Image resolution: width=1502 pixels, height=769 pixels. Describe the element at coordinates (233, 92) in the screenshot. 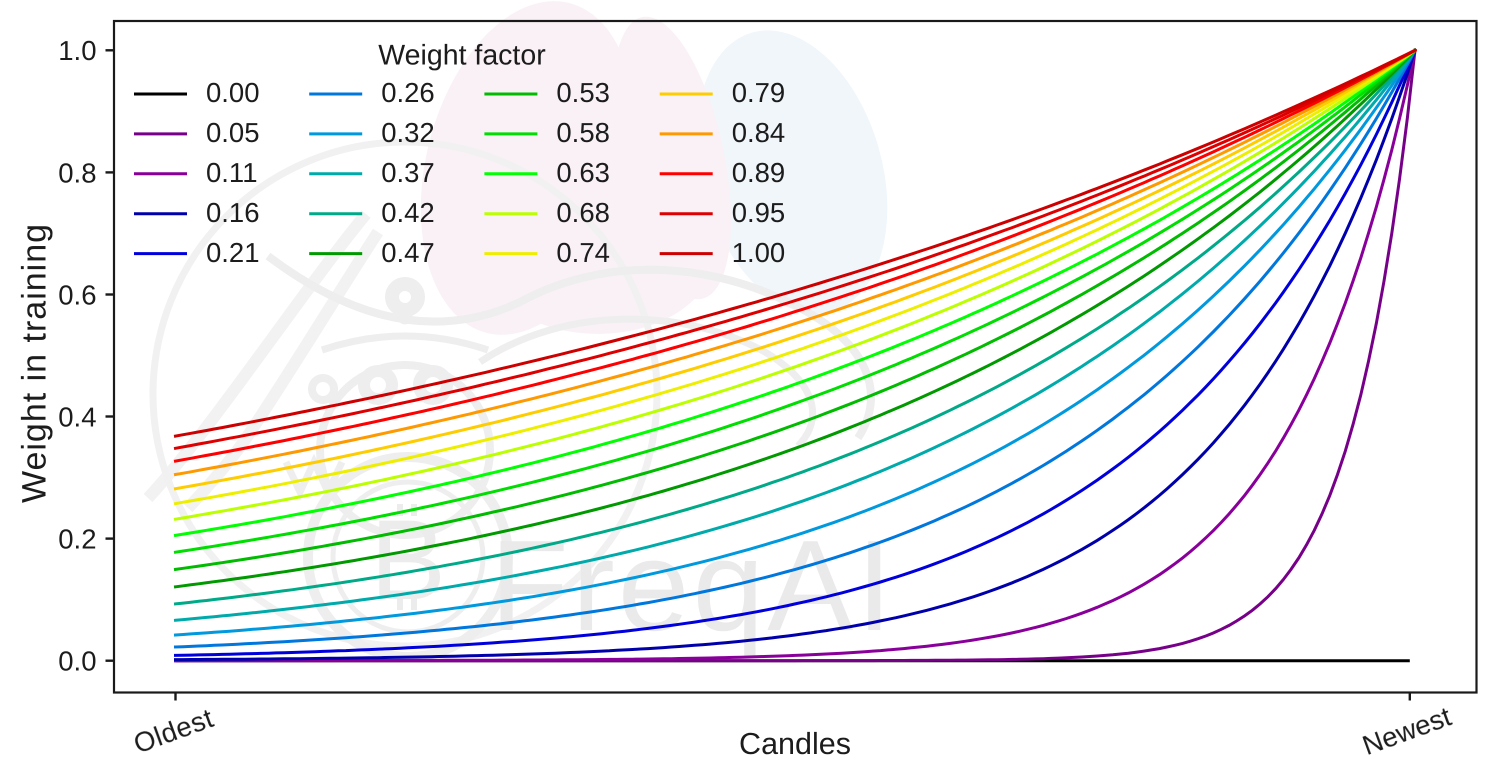

I see `svg-text: 0.00` at that location.